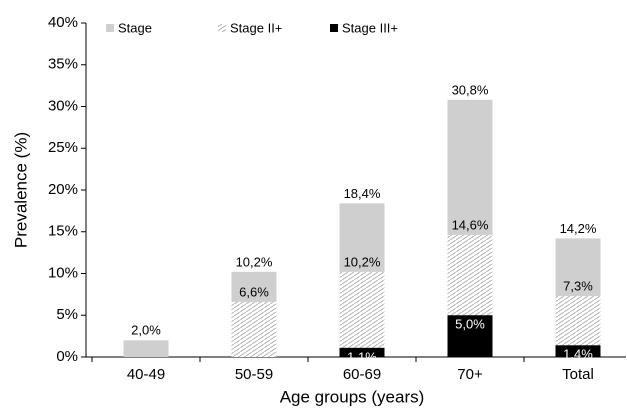 This screenshot has width=627, height=410. What do you see at coordinates (63, 64) in the screenshot?
I see `y-tick-label: 35%` at bounding box center [63, 64].